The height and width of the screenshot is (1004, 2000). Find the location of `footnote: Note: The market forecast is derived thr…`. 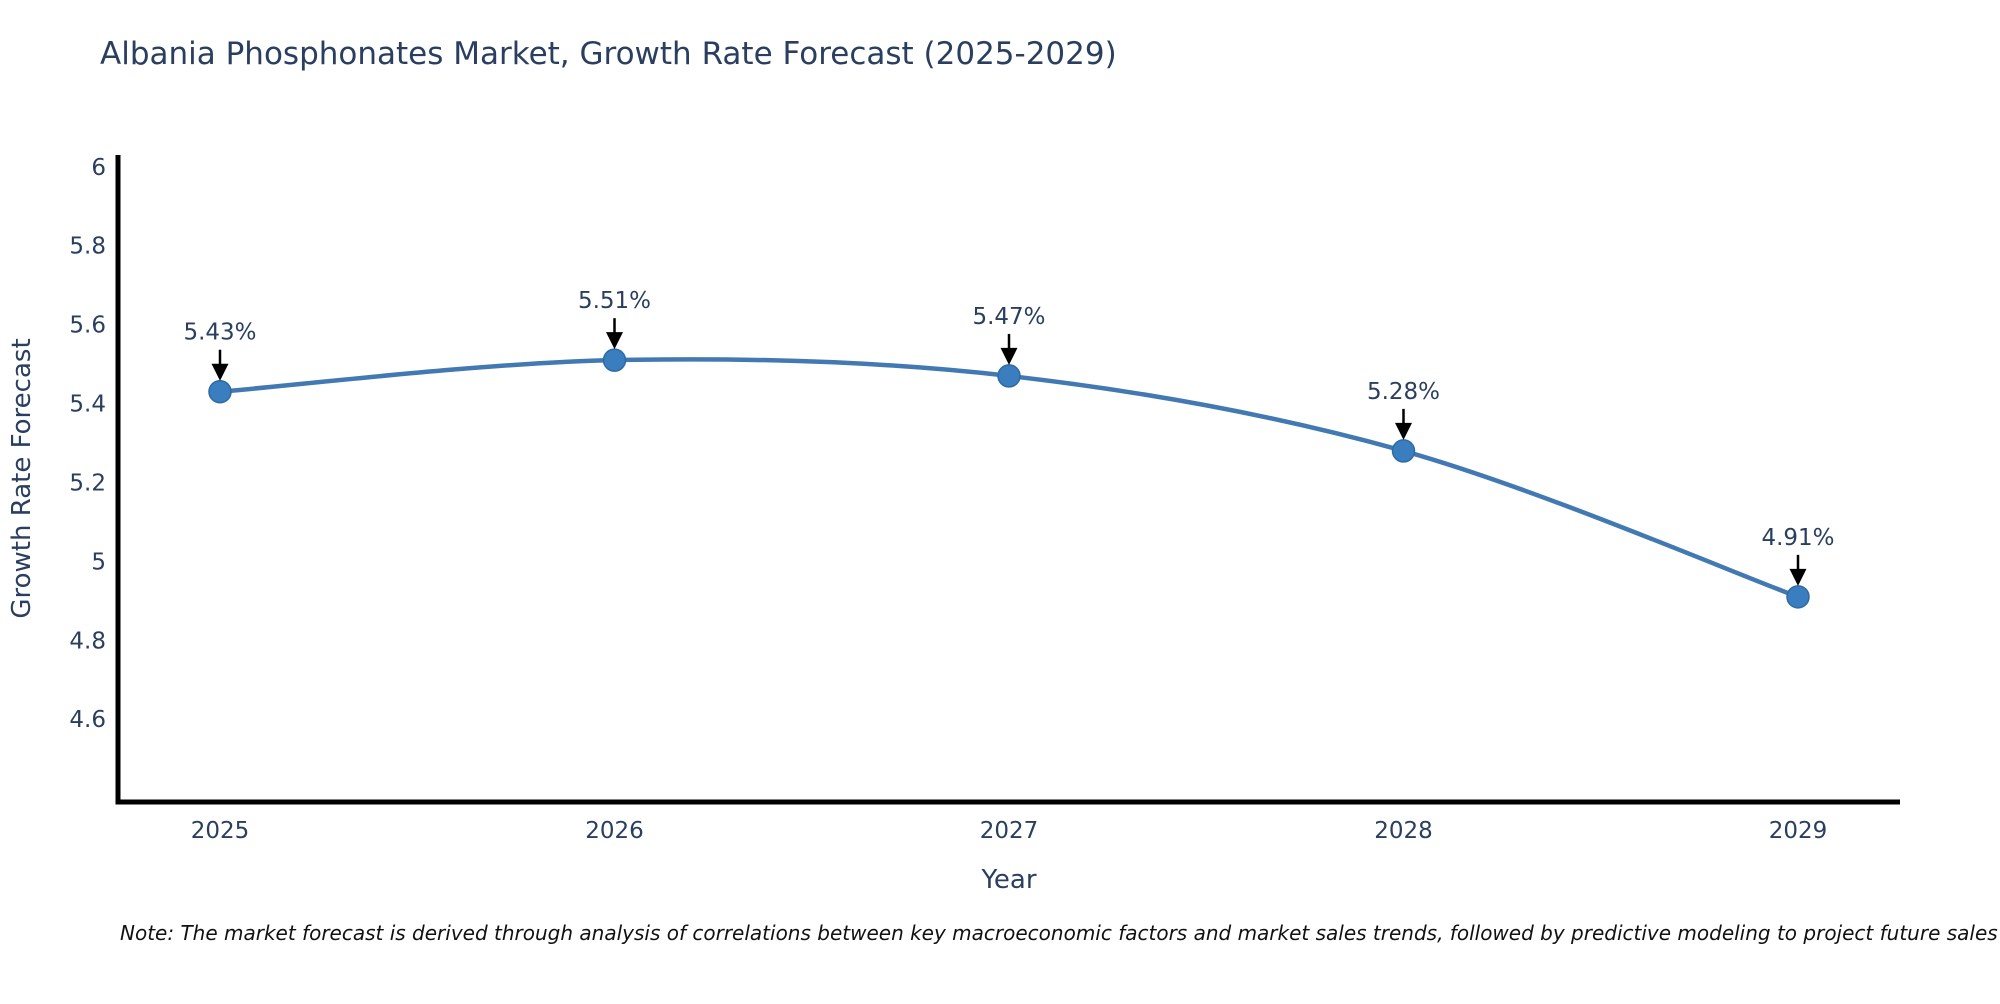

footnote: Note: The market forecast is derived thr… is located at coordinates (1059, 933).